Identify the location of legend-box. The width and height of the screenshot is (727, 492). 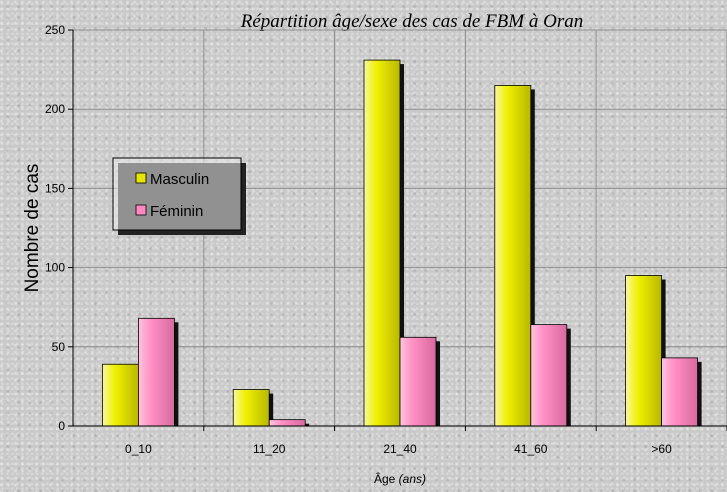
(177, 194).